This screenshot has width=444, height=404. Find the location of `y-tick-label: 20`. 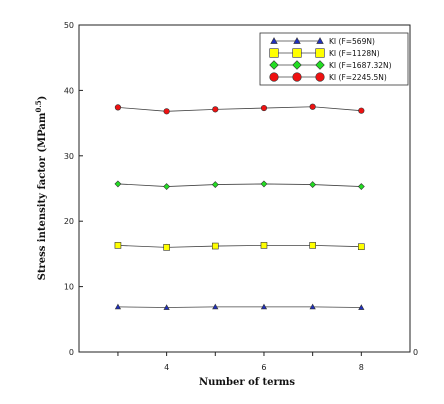

y-tick-label: 20 is located at coordinates (69, 221).